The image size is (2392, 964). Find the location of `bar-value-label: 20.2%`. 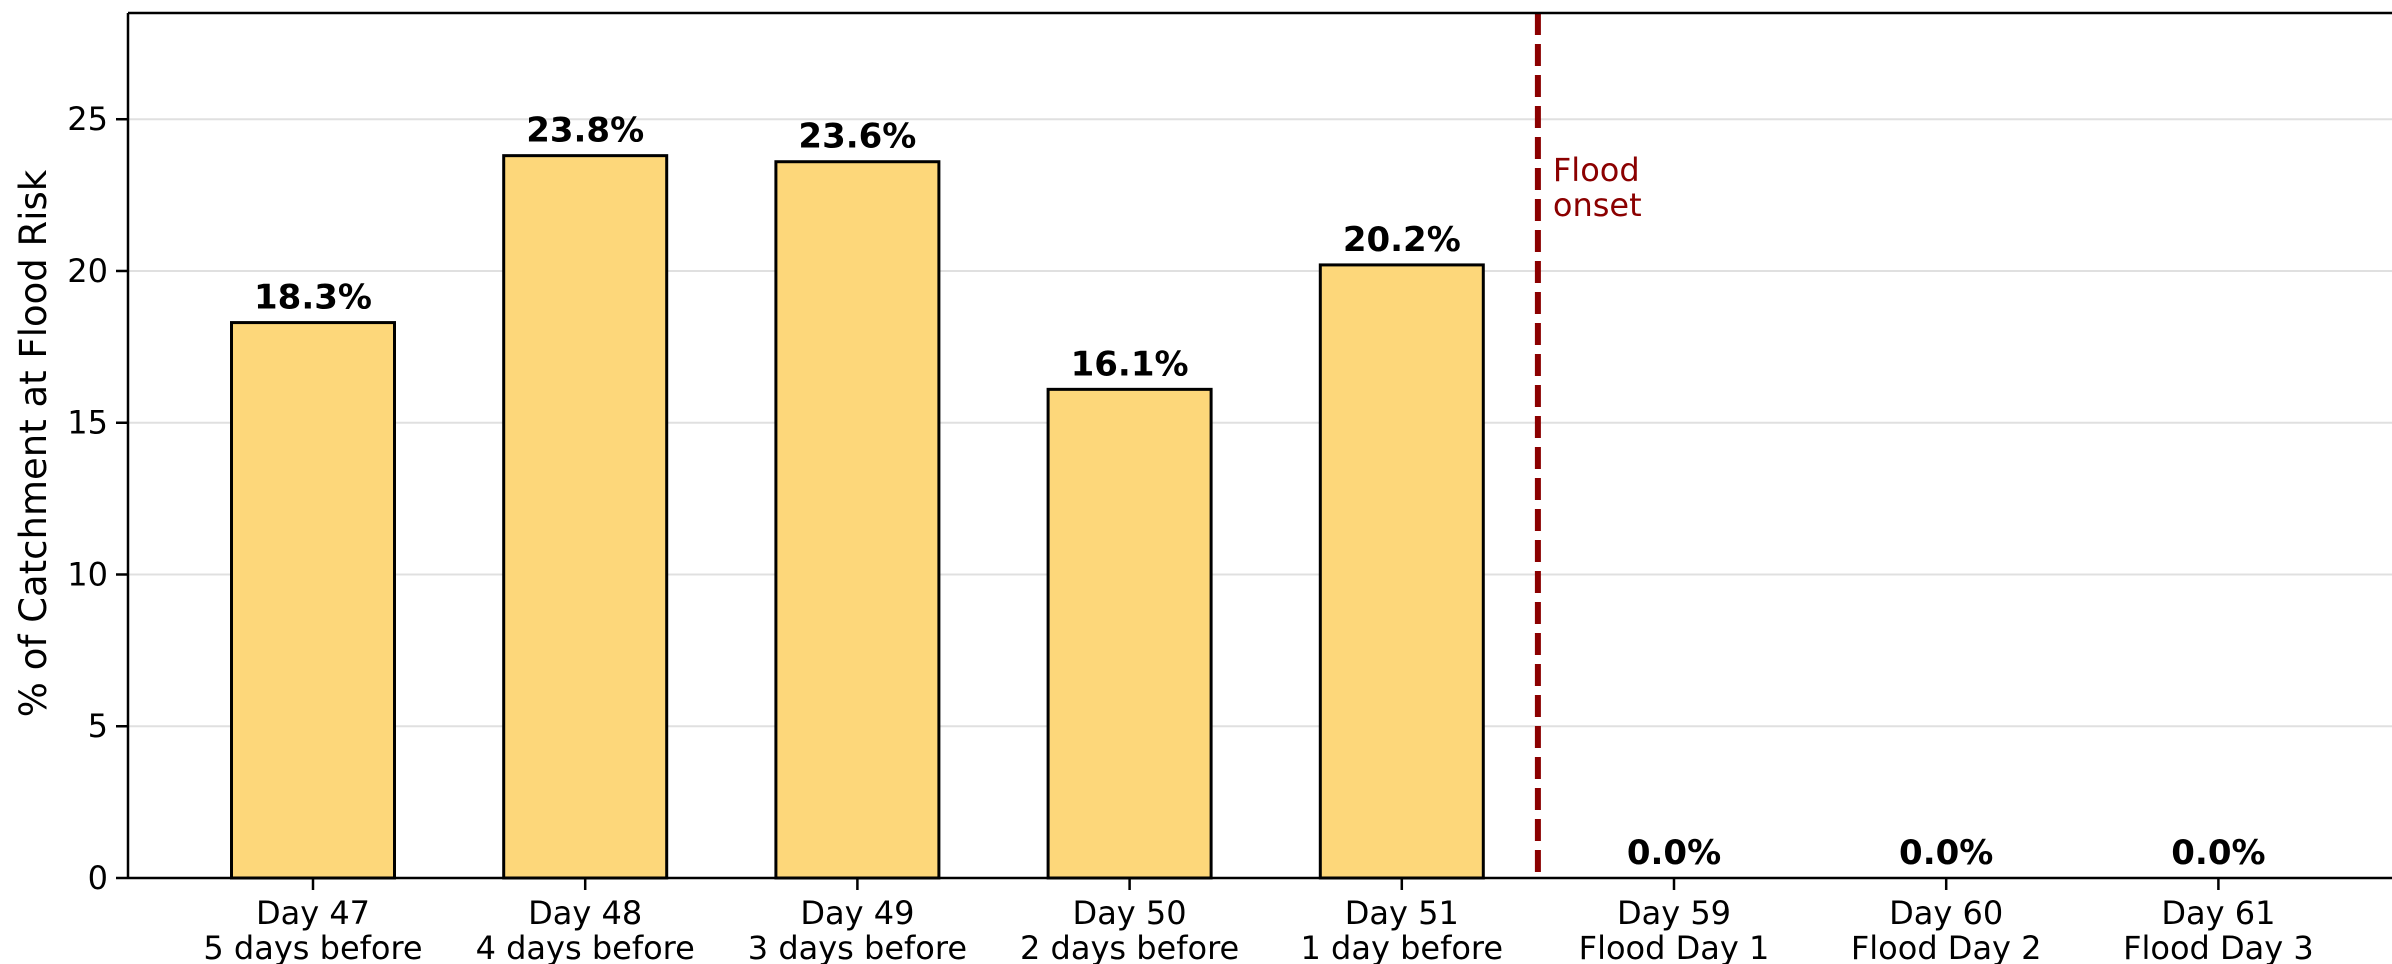

bar-value-label: 20.2% is located at coordinates (1402, 240).